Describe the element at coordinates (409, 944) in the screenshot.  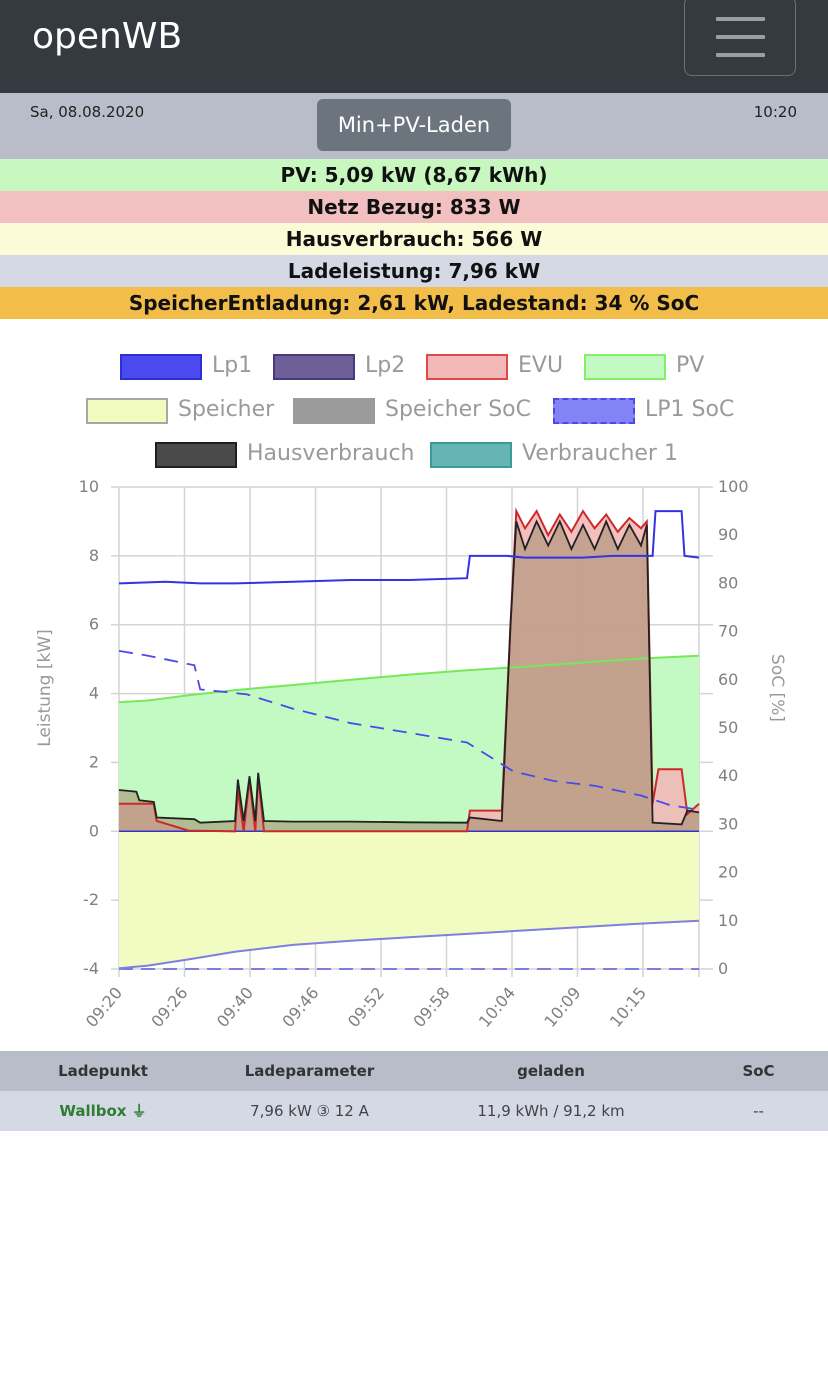
I see `speicher-line` at that location.